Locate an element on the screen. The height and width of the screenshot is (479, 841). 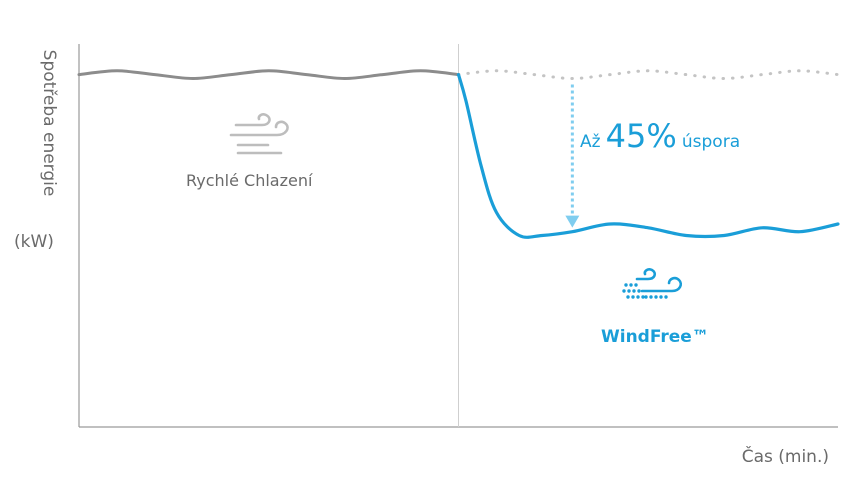
mode-label-rychle-chlazeni: Rychlé Chlazení is located at coordinates (249, 180).